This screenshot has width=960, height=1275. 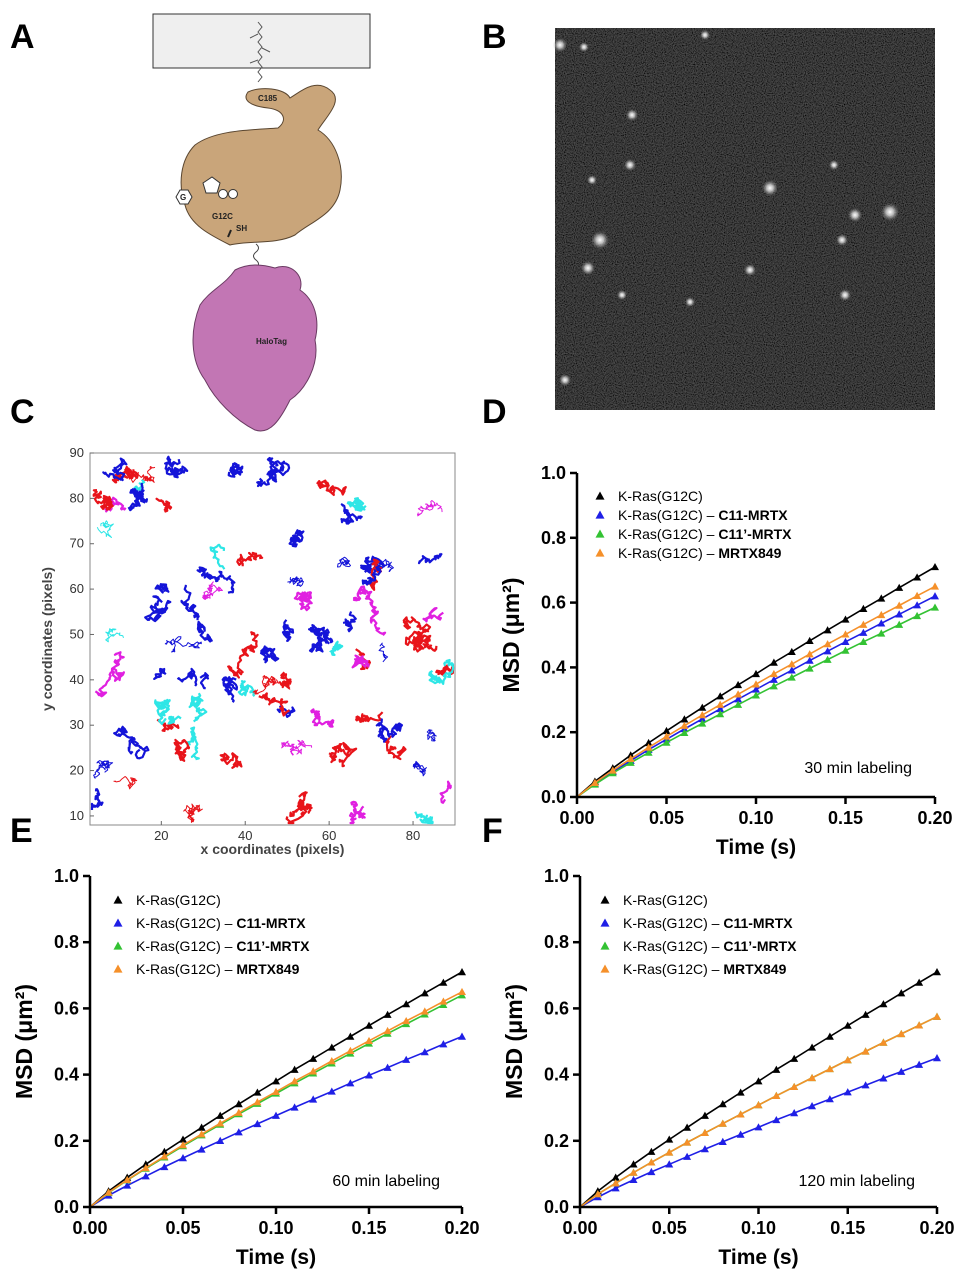 I want to click on x-tick-label: 0.00, so click(x=576, y=818).